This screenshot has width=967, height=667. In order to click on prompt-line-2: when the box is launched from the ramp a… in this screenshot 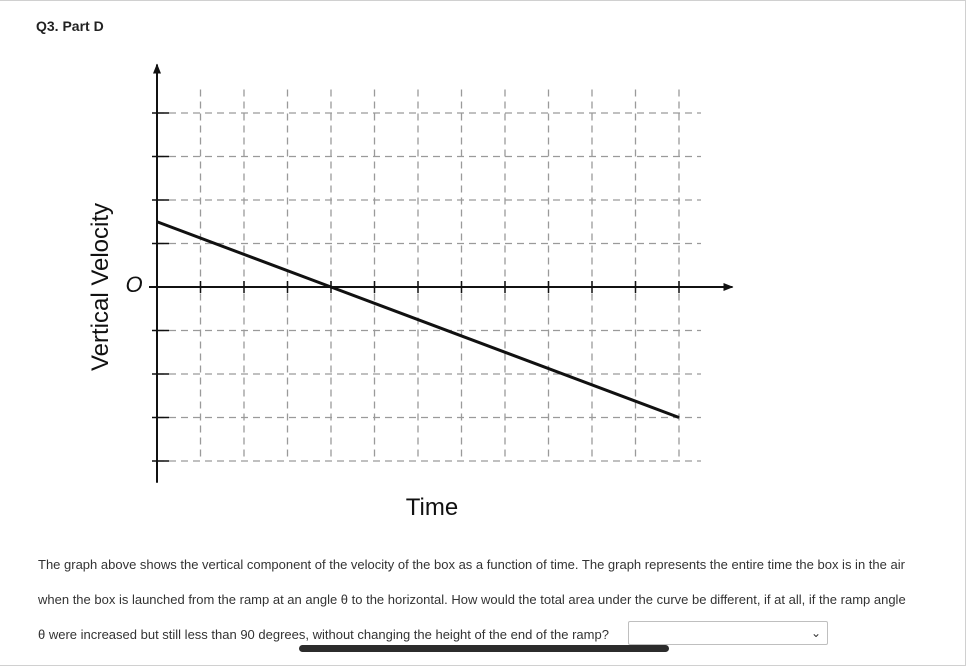, I will do `click(472, 599)`.